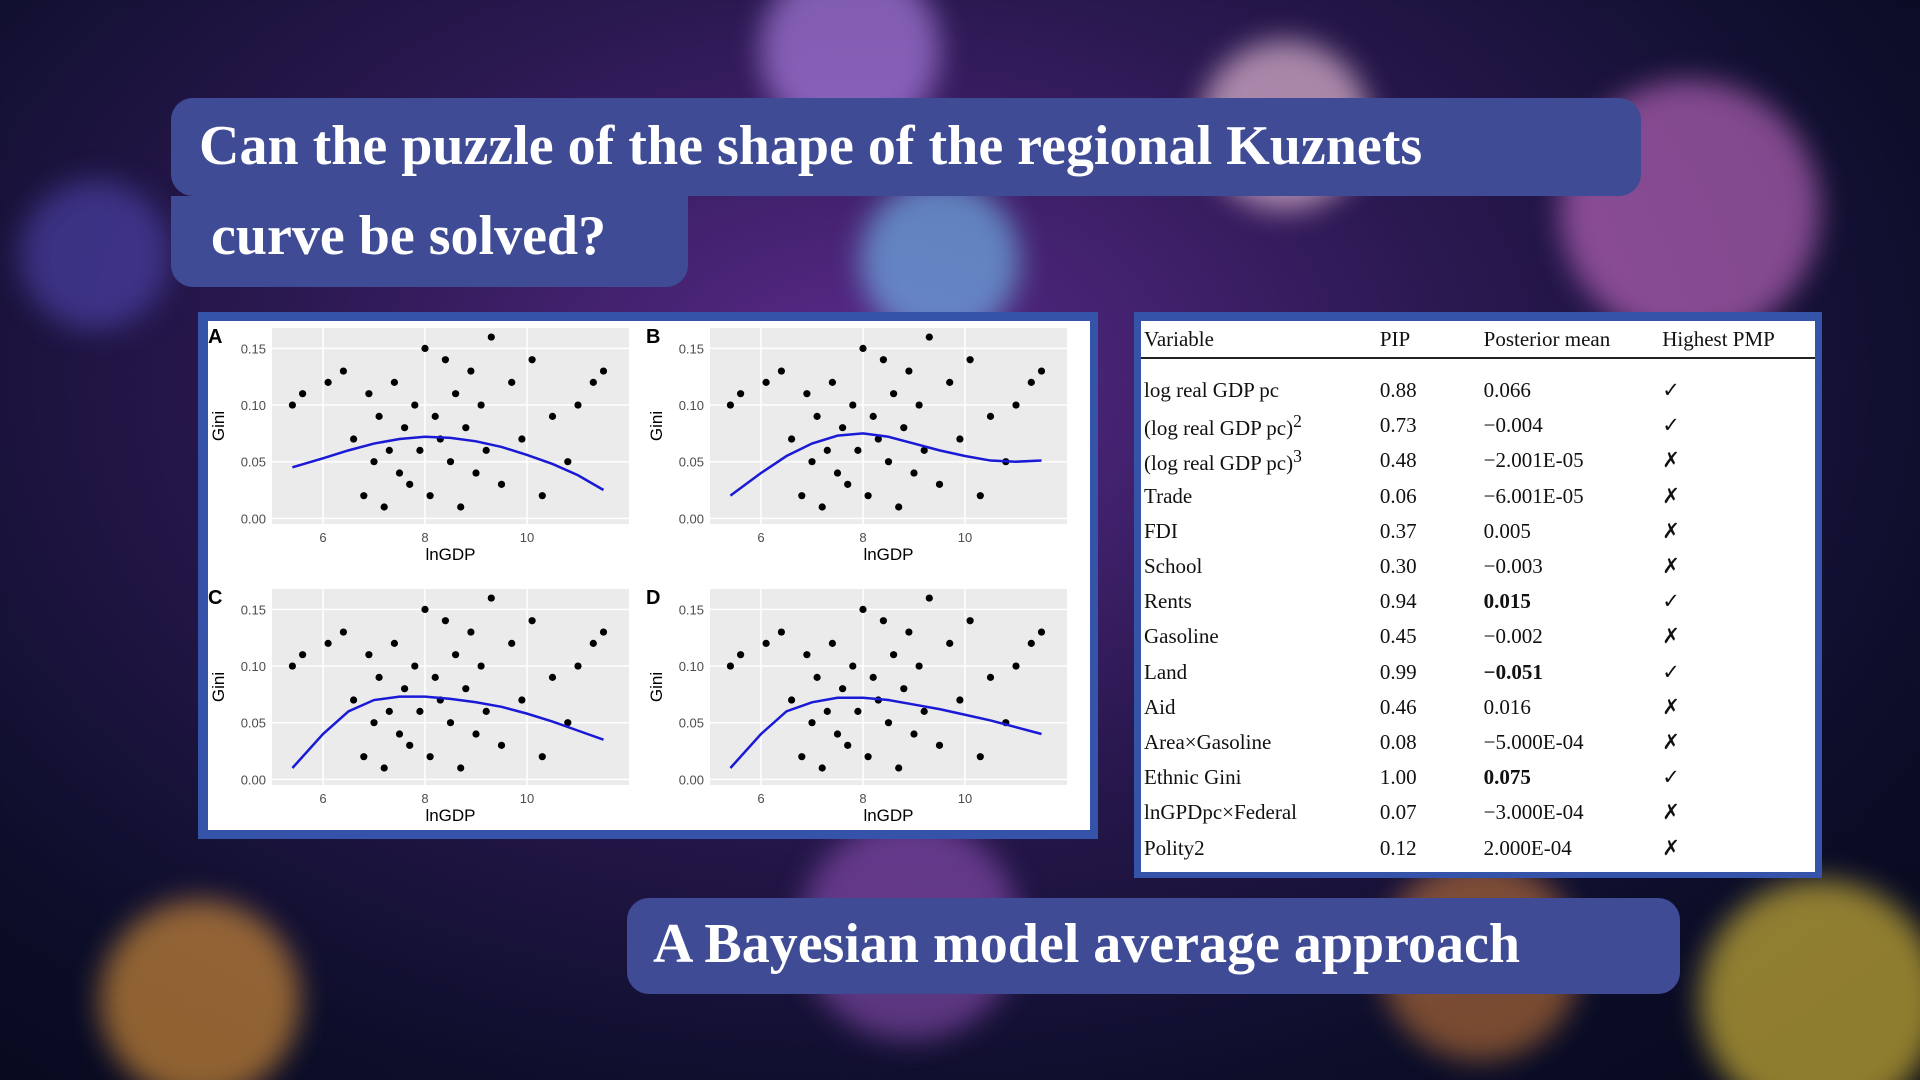 Image resolution: width=1920 pixels, height=1080 pixels. Describe the element at coordinates (1533, 812) in the screenshot. I see `cell-text: −3.000E-04` at that location.